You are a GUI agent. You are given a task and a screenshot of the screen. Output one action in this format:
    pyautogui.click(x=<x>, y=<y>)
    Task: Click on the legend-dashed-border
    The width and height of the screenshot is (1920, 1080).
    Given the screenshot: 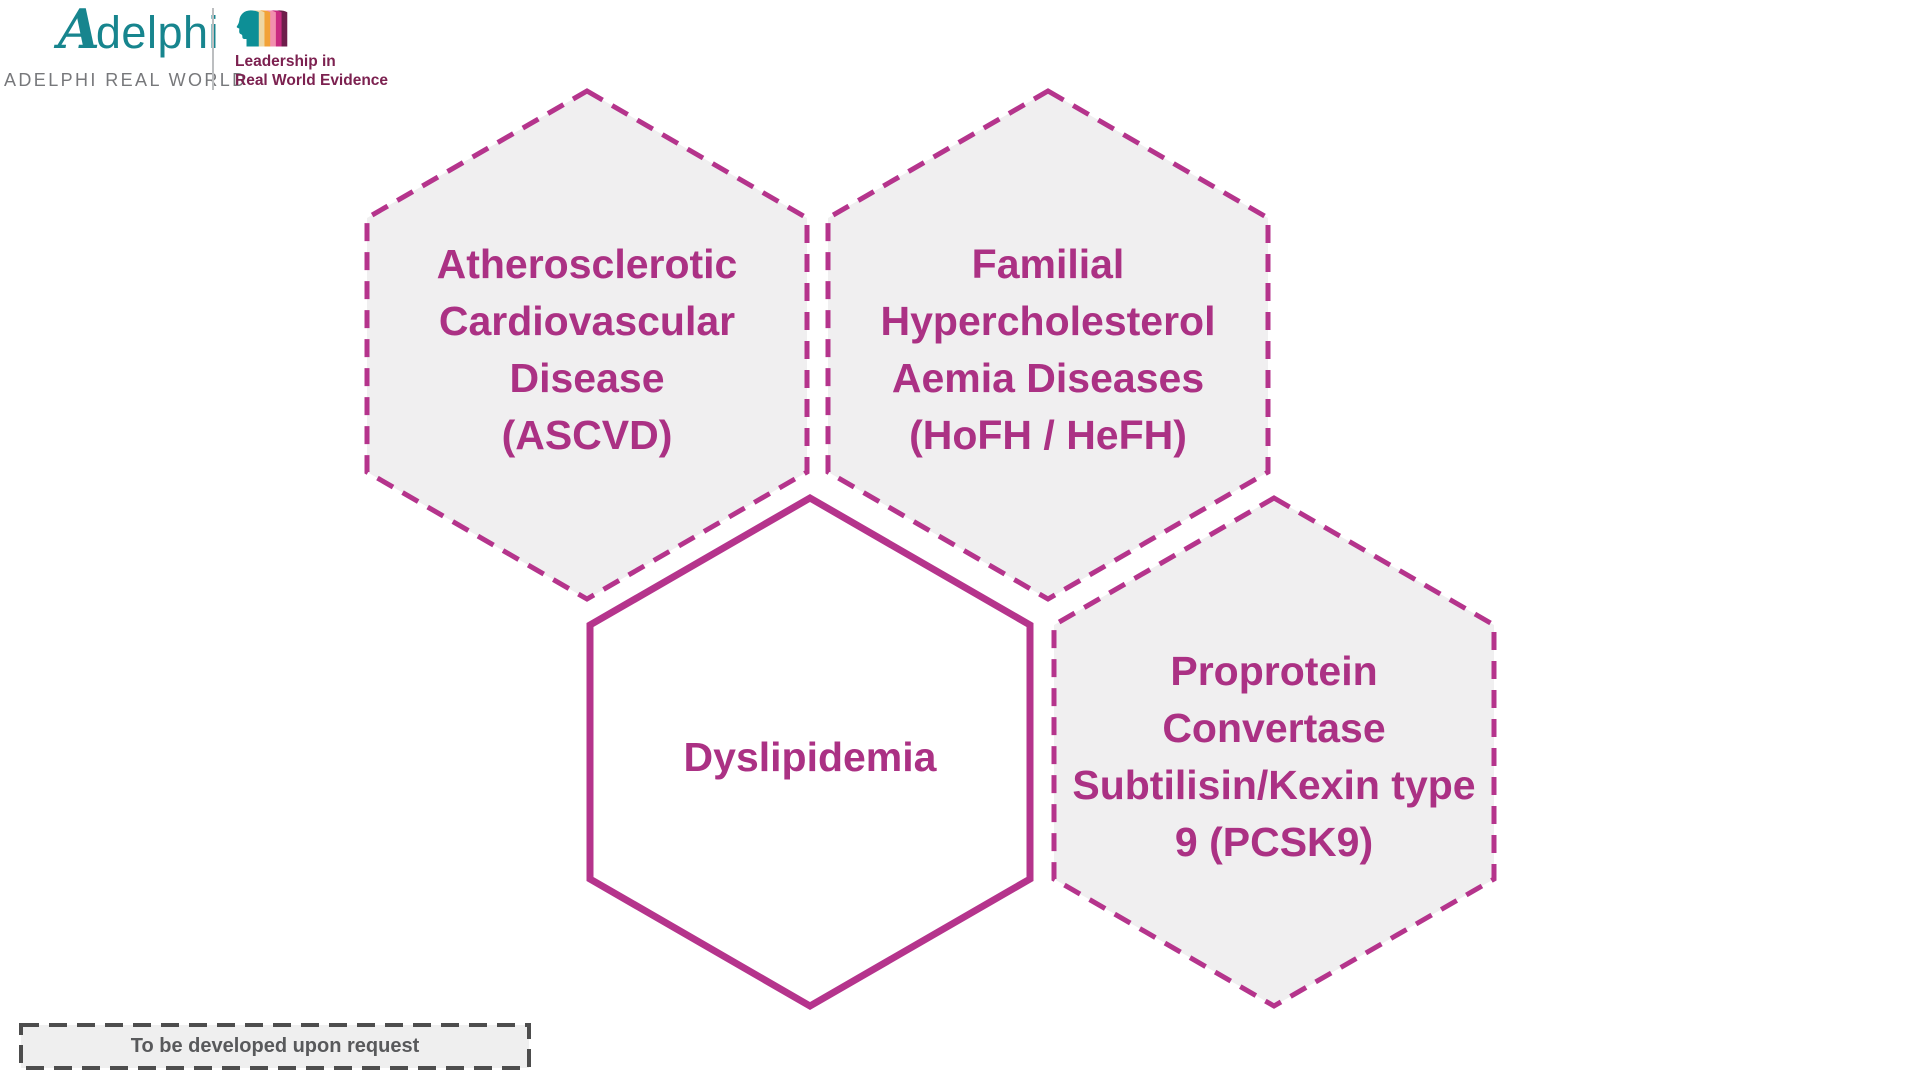 What is the action you would take?
    pyautogui.click(x=275, y=1046)
    